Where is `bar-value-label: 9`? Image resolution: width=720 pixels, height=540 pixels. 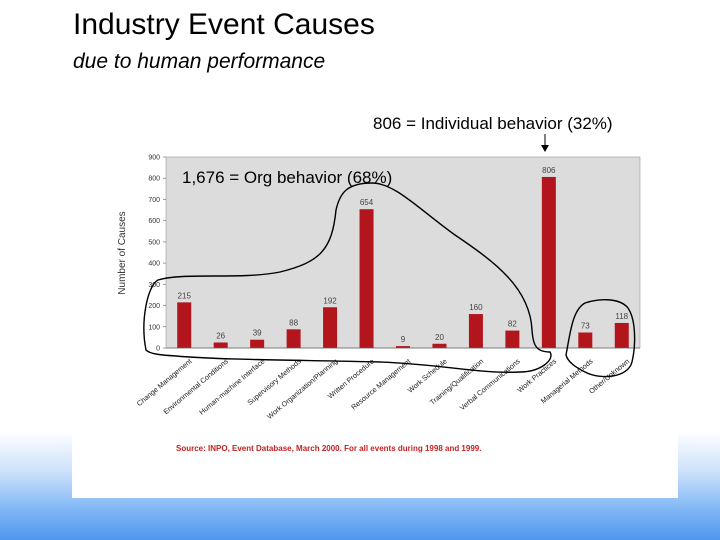 bar-value-label: 9 is located at coordinates (403, 339).